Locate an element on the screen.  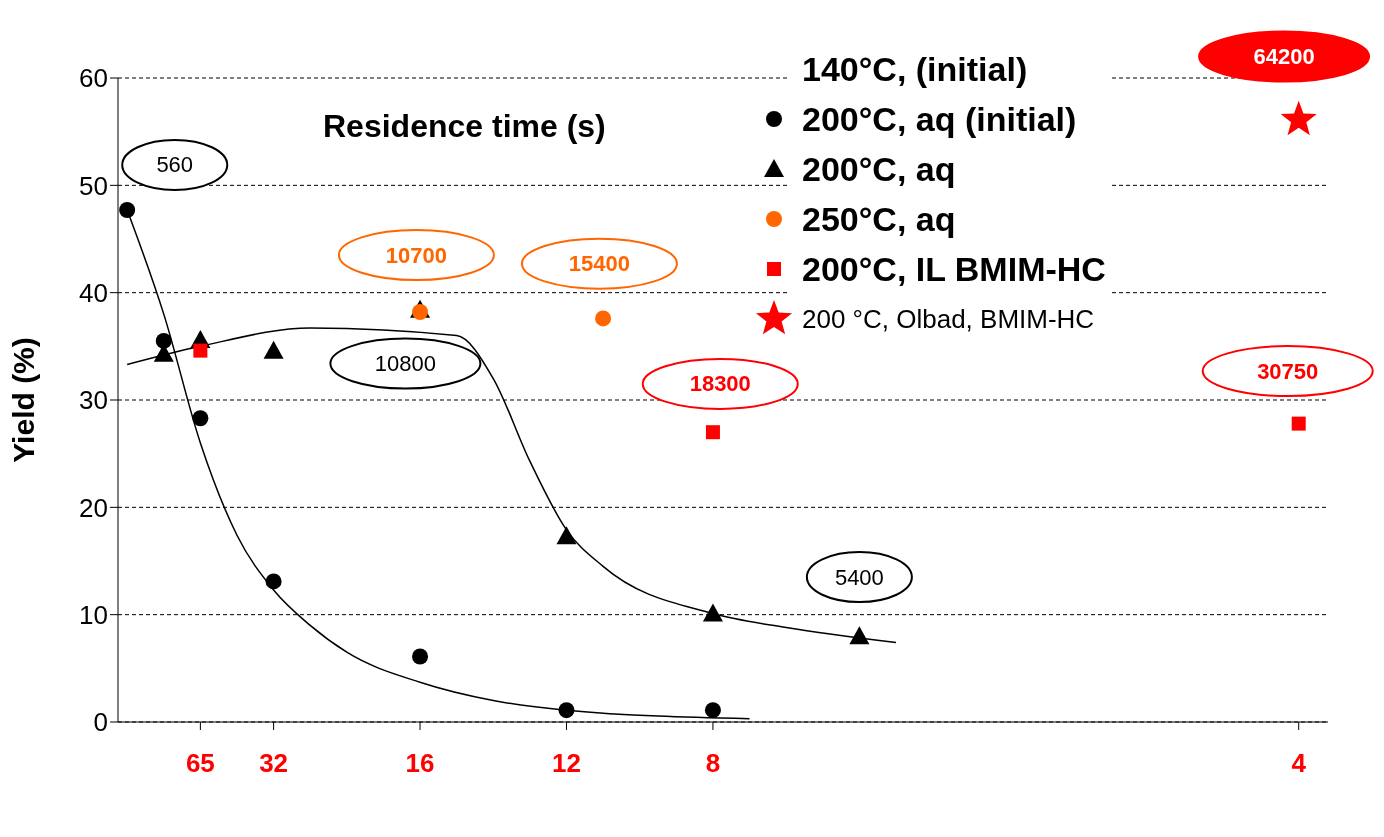
x-tick-label: 12 is located at coordinates (566, 763).